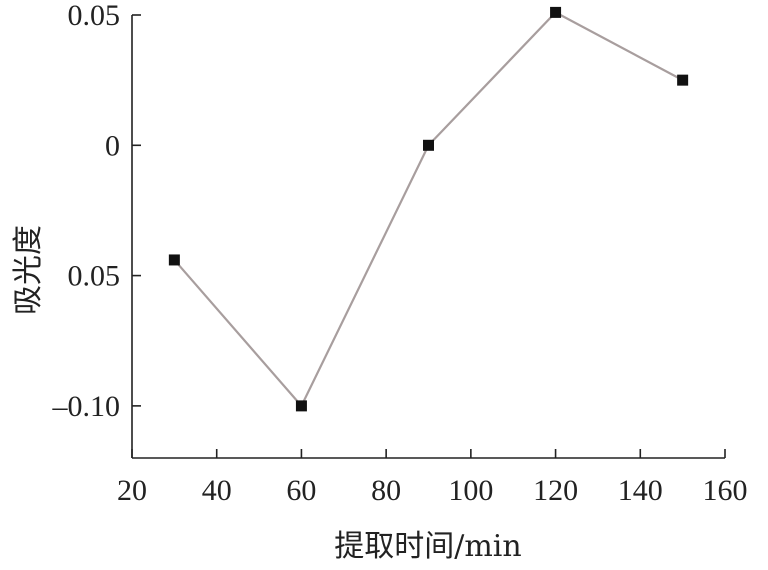  I want to click on x-tick-label: 80, so click(386, 490).